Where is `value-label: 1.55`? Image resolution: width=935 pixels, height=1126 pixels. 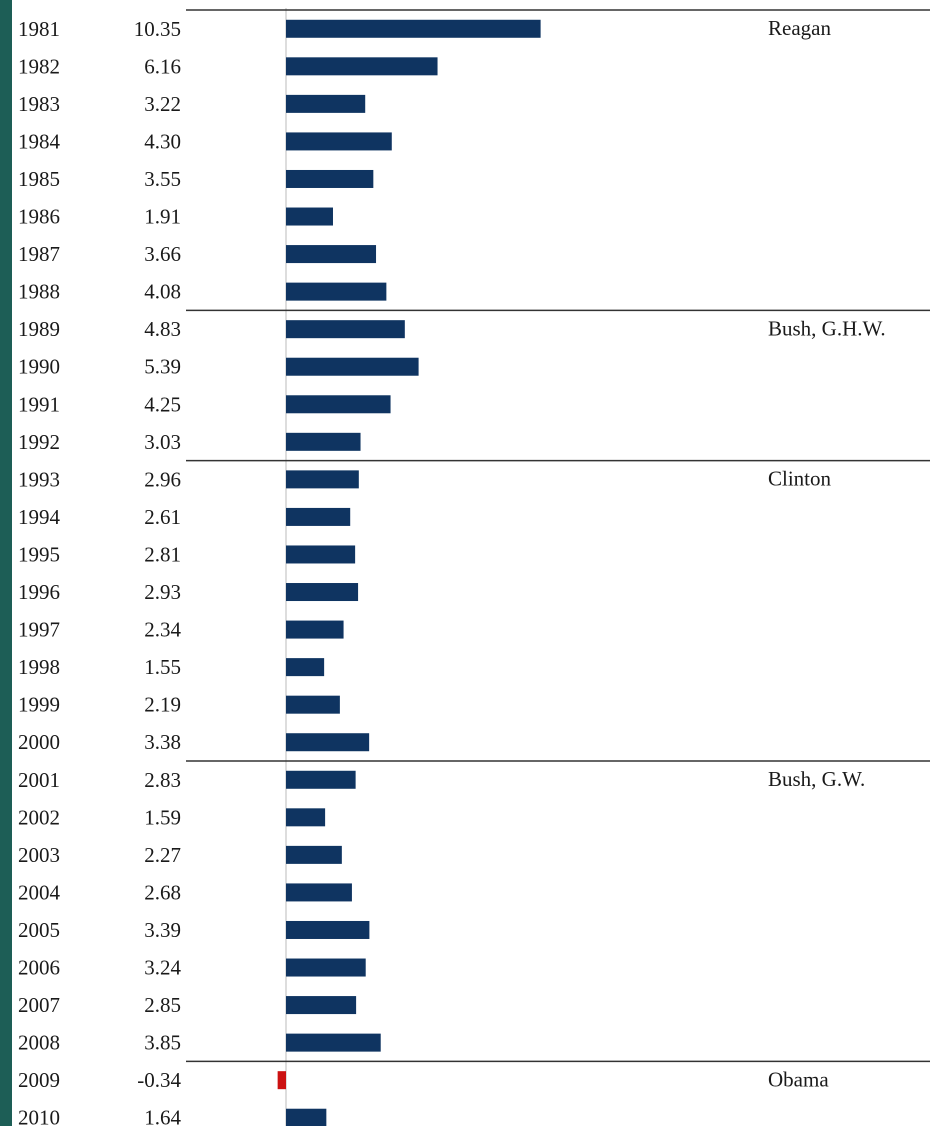
value-label: 1.55 is located at coordinates (162, 667).